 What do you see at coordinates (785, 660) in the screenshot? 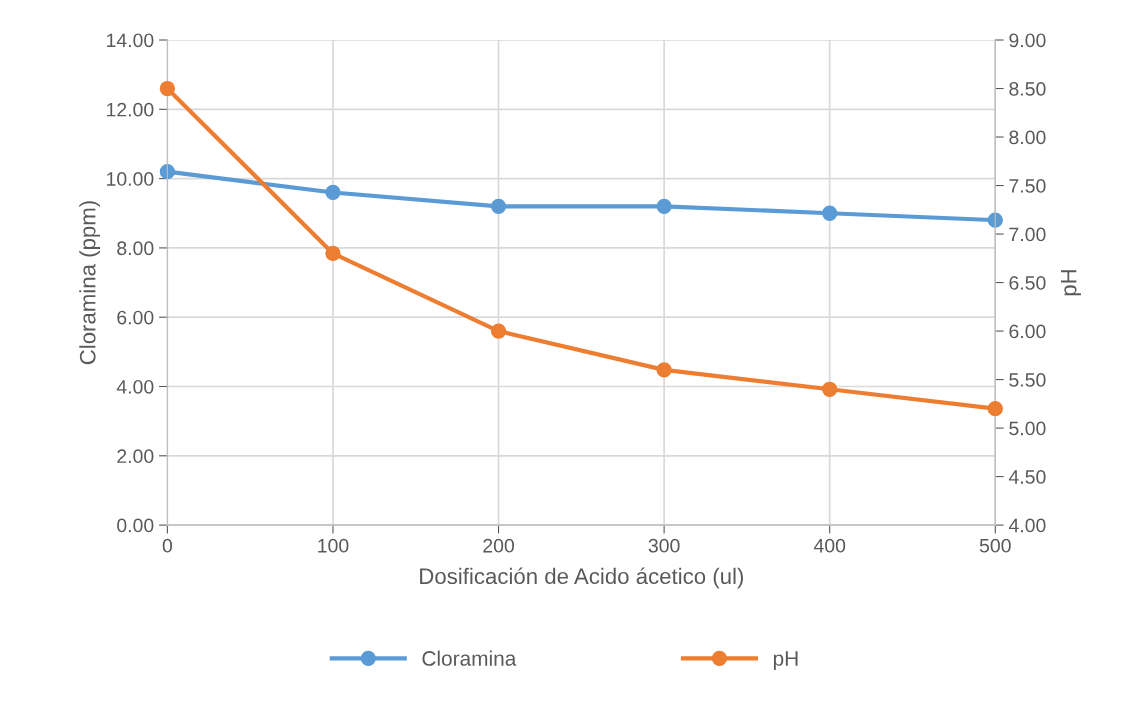
I see `legend-label: pH` at bounding box center [785, 660].